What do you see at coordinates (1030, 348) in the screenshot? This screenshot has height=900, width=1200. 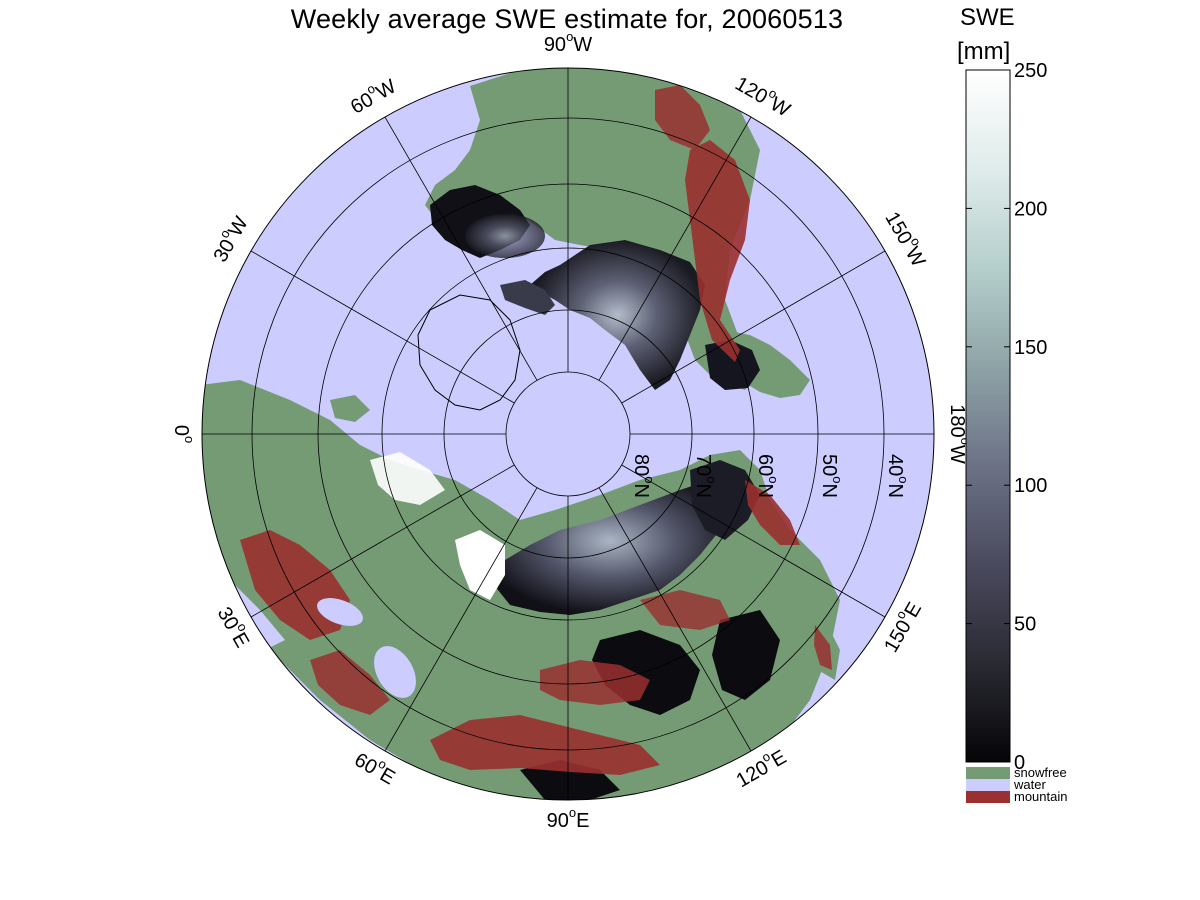 I see `colorbar-tick-label: 150` at bounding box center [1030, 348].